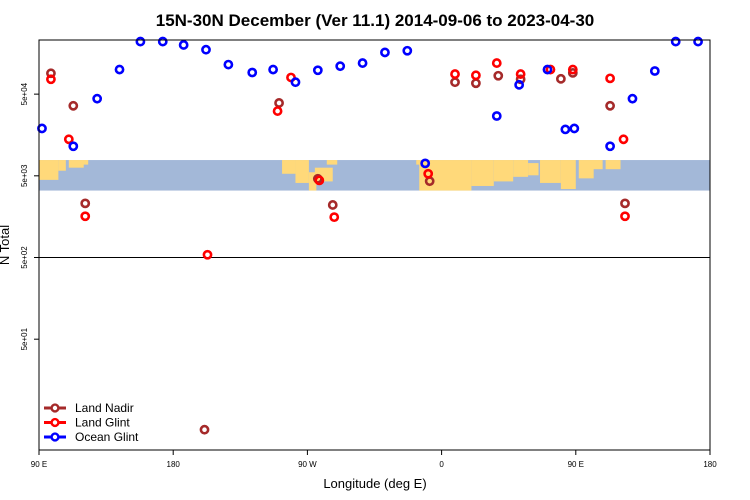  What do you see at coordinates (102, 423) in the screenshot?
I see `legend-label: Land Glint` at bounding box center [102, 423].